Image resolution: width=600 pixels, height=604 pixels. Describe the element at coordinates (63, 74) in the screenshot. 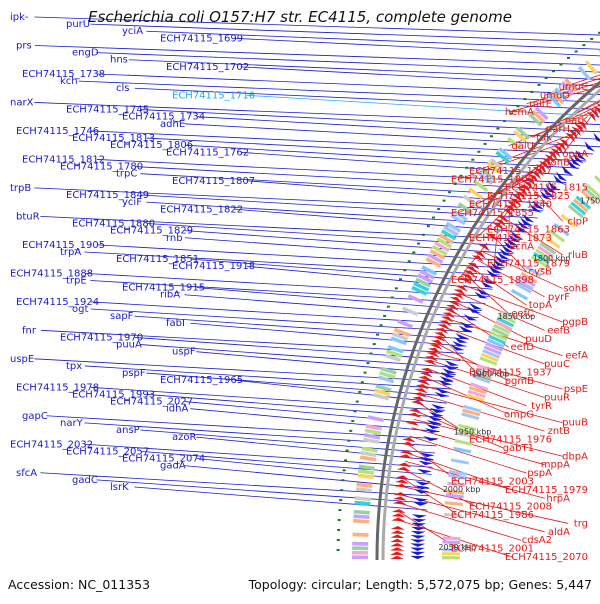

I see `gene-label-left: ECH74115_1738` at that location.